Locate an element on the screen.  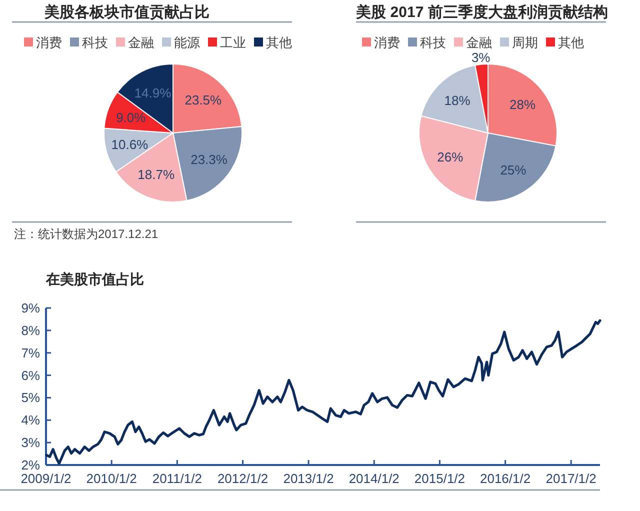
x-tick-label: 2017/1/2 is located at coordinates (571, 478).